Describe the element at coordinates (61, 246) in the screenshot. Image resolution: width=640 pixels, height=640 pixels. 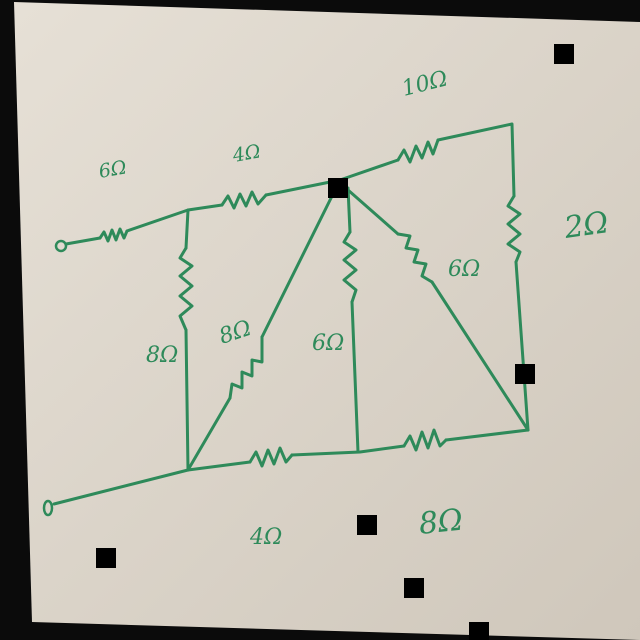
I see `input-terminal-top` at that location.